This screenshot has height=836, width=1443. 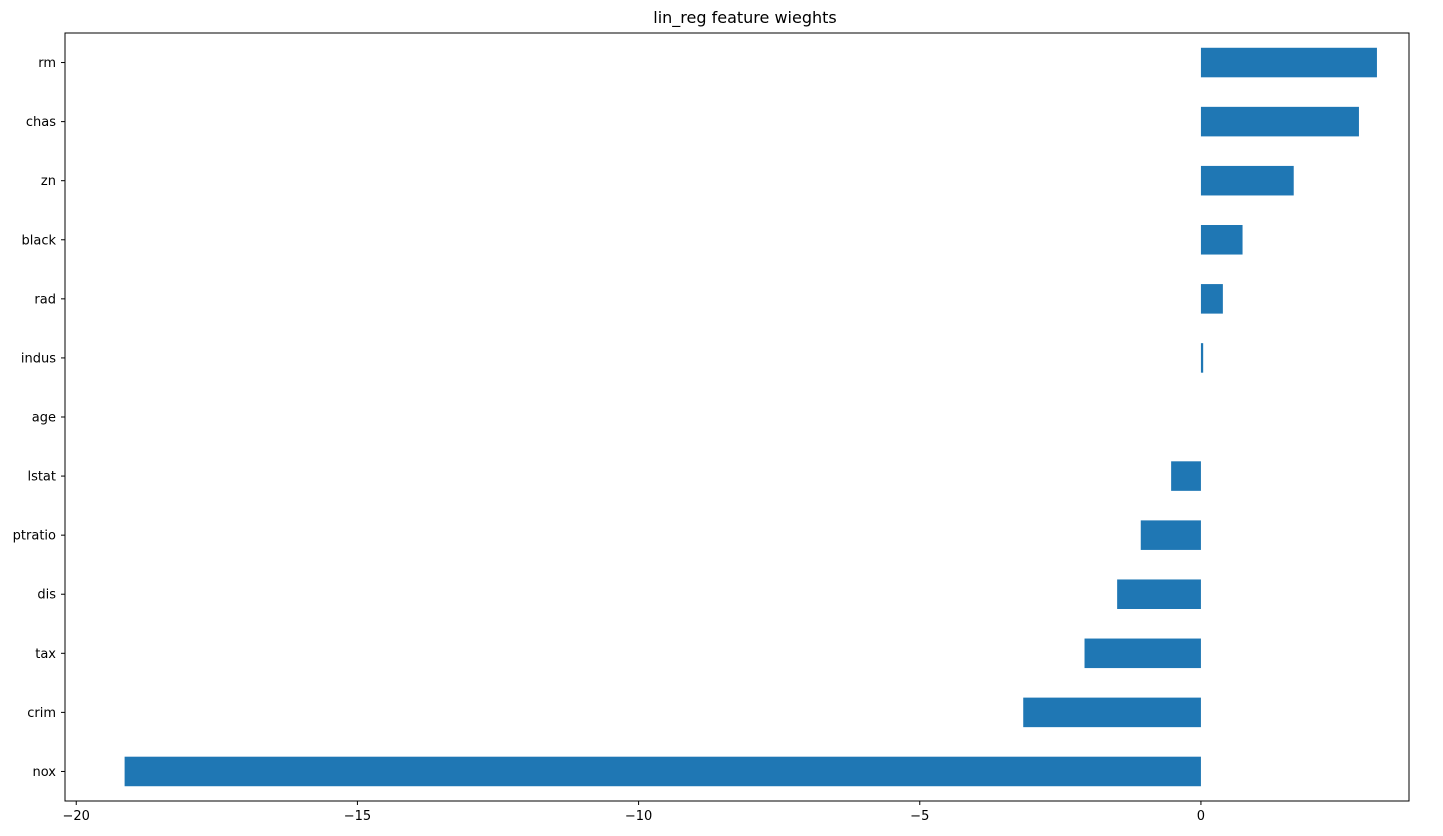 What do you see at coordinates (638, 816) in the screenshot?
I see `x-tick-label: −10` at bounding box center [638, 816].